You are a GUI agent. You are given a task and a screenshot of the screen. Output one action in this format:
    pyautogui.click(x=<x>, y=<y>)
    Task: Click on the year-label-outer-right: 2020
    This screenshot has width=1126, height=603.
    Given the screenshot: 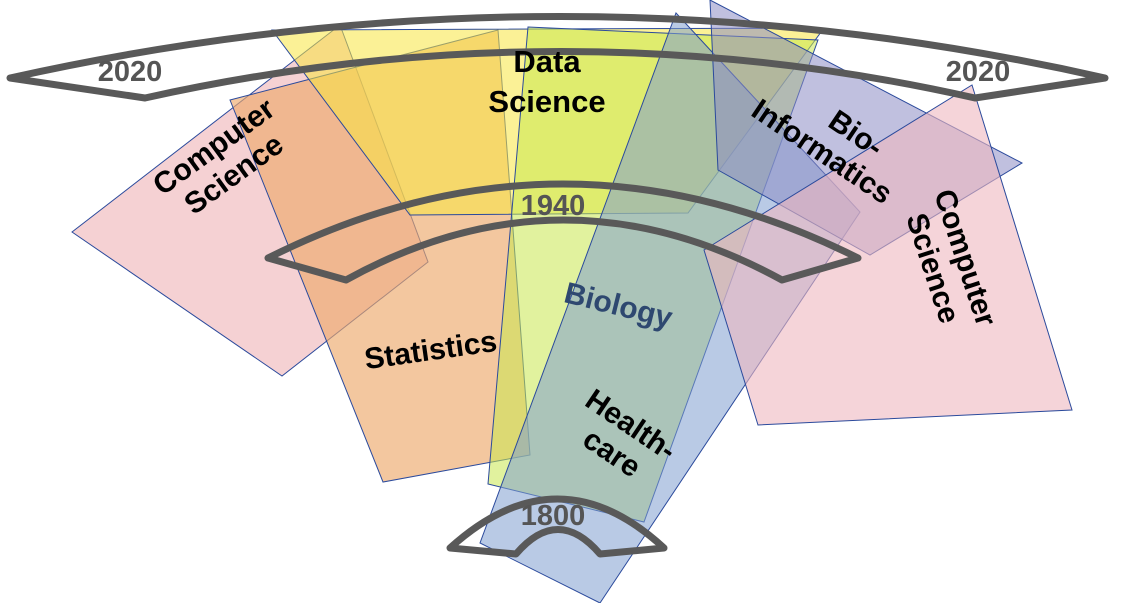 What is the action you would take?
    pyautogui.click(x=978, y=72)
    